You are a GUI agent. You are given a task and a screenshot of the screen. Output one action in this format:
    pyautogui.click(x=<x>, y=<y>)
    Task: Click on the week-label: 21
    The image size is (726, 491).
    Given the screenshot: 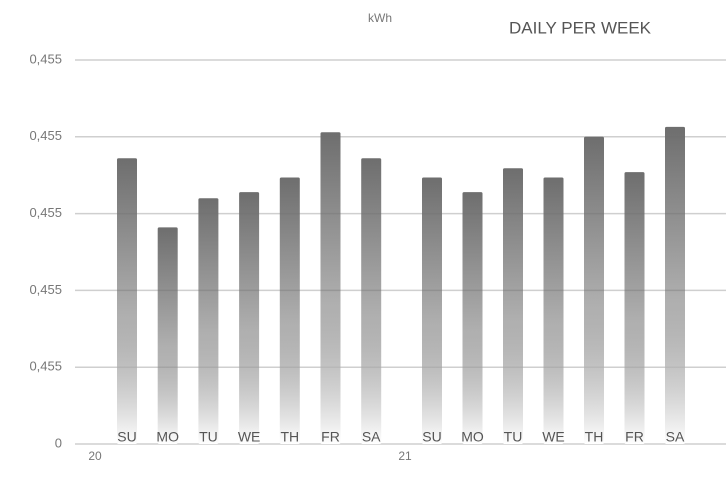 What is the action you would take?
    pyautogui.click(x=405, y=456)
    